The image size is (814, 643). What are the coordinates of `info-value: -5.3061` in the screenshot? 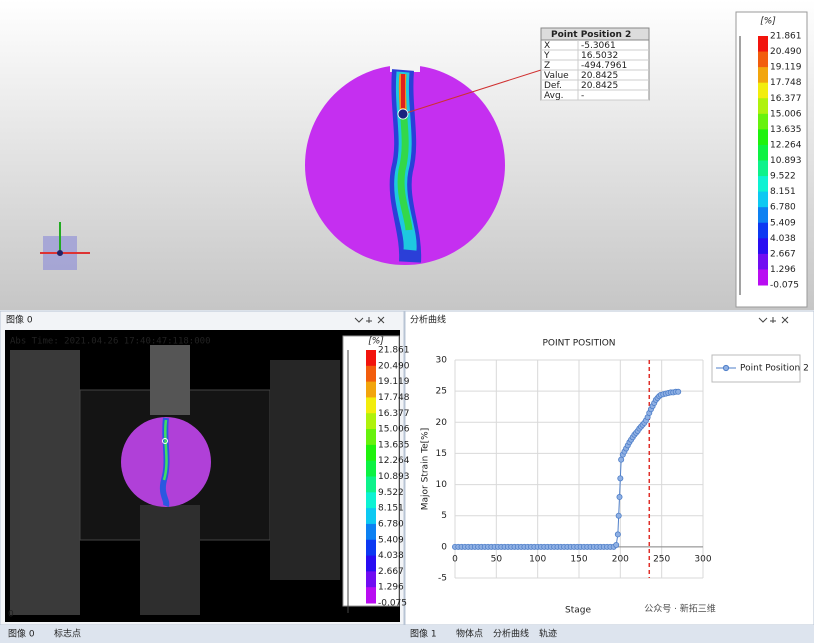 It's located at (598, 46).